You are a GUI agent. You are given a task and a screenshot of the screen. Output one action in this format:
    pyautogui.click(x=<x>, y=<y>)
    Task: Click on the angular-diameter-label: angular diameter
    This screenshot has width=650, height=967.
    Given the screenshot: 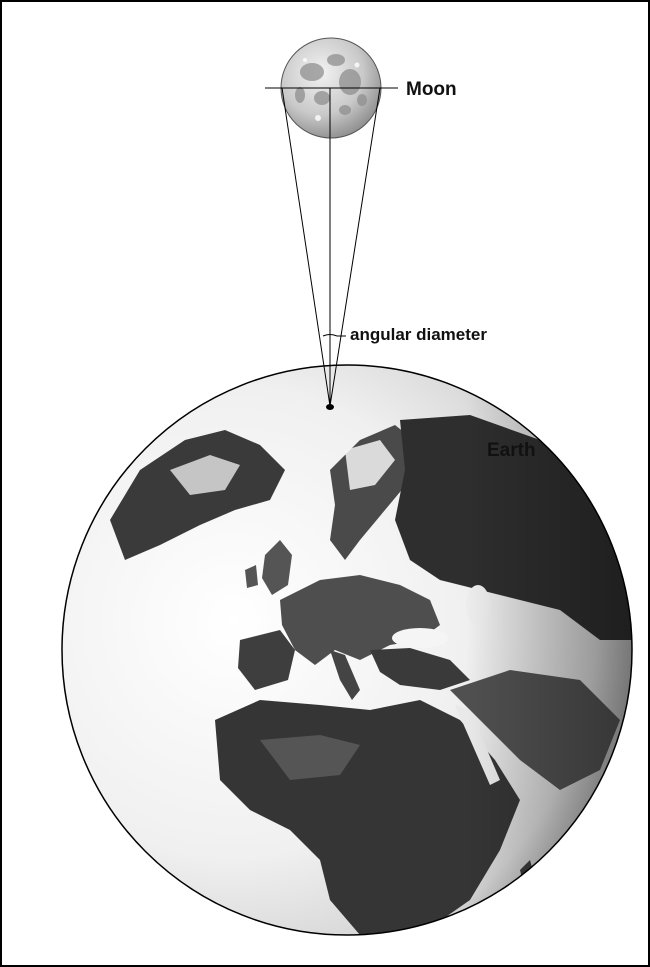 What is the action you would take?
    pyautogui.click(x=418, y=334)
    